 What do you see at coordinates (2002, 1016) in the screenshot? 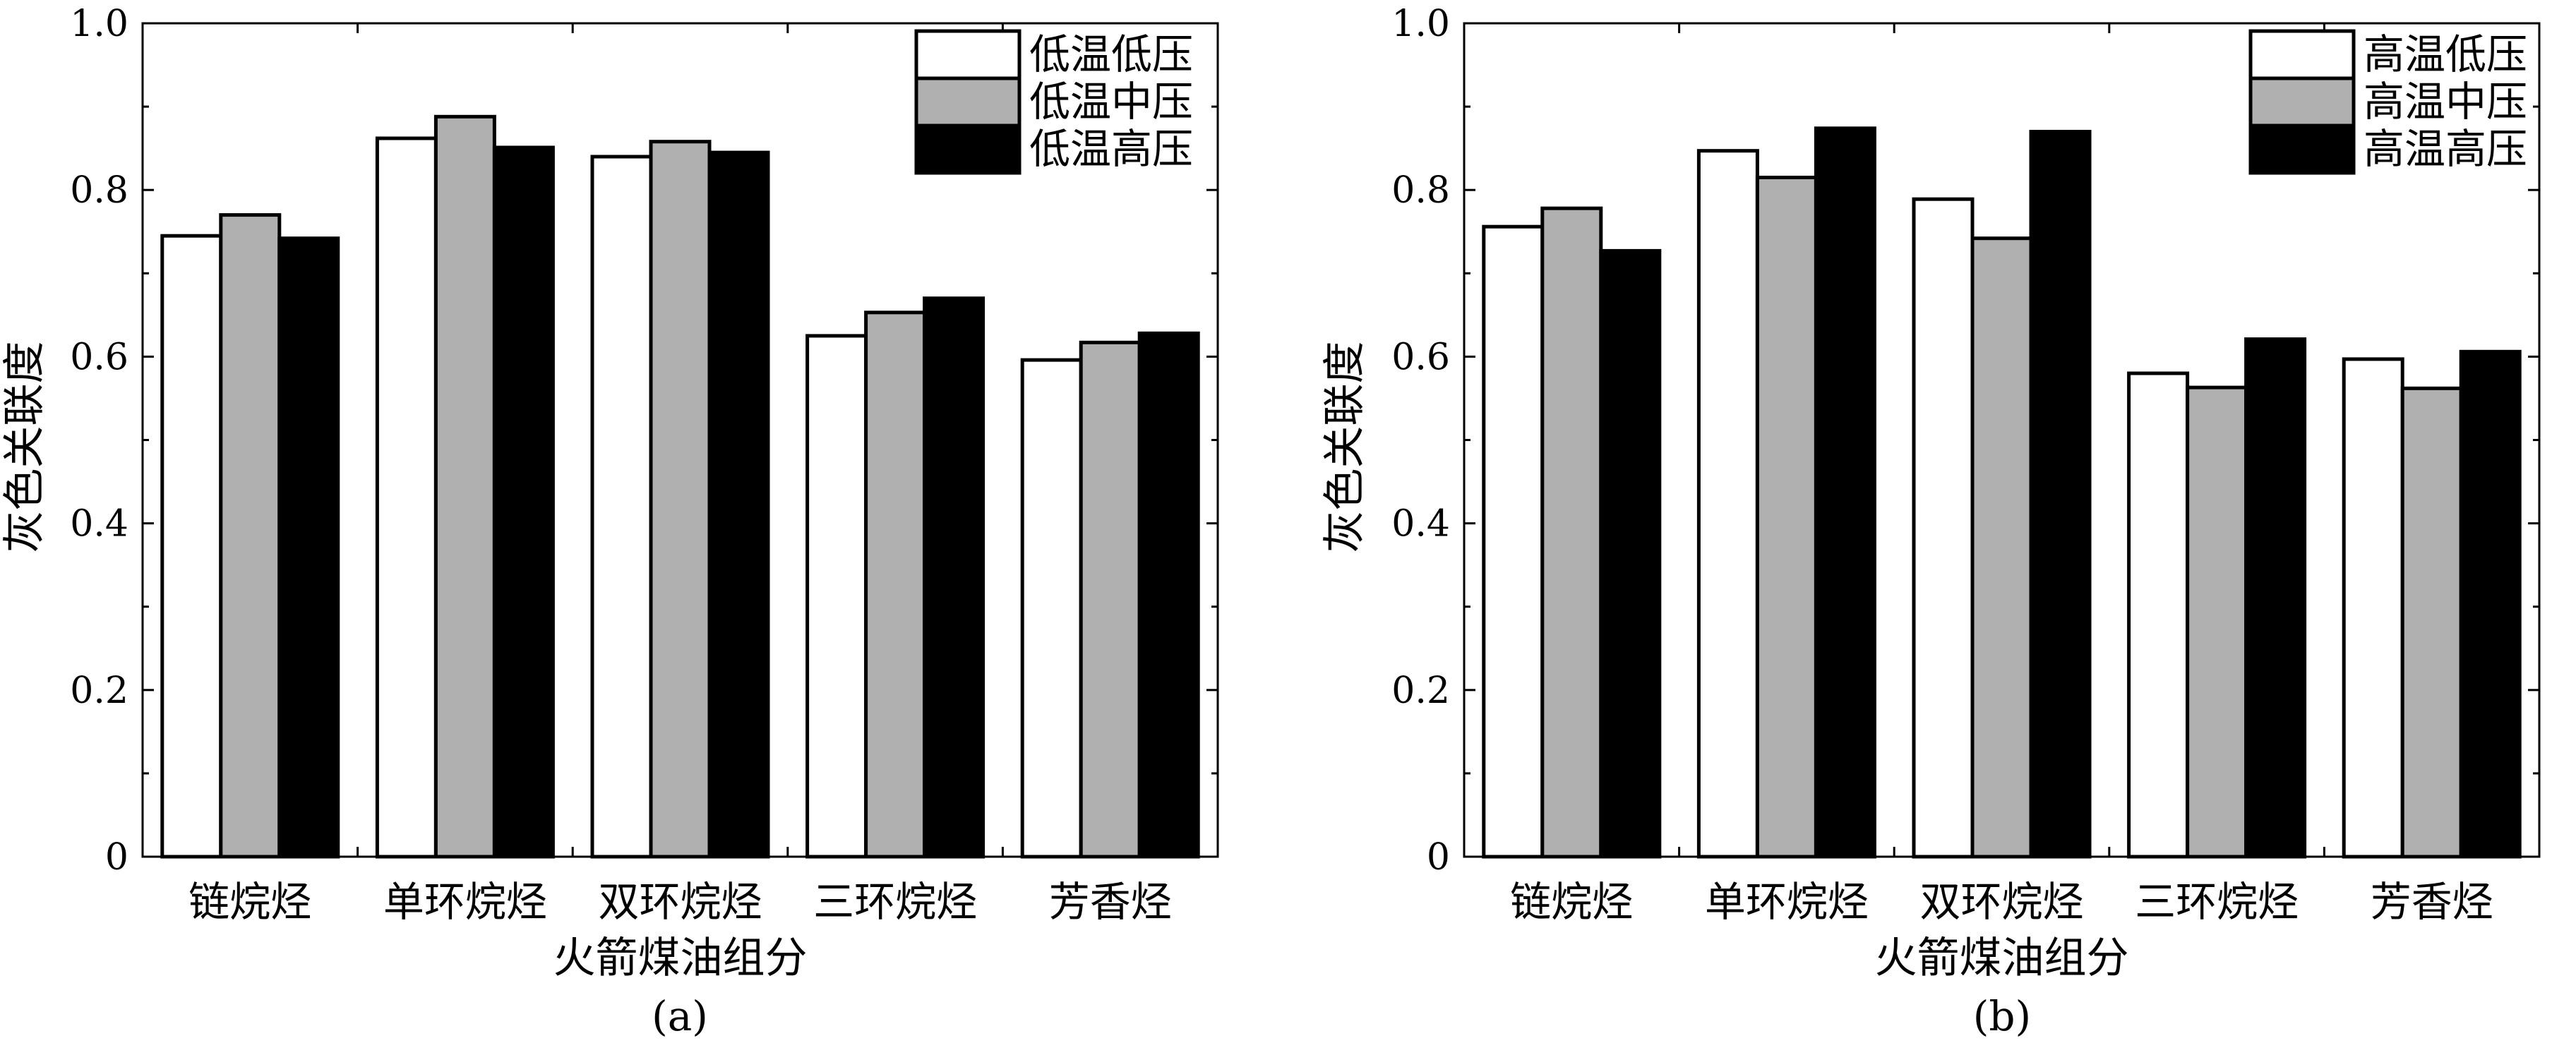
I see `panel-label: (b)` at bounding box center [2002, 1016].